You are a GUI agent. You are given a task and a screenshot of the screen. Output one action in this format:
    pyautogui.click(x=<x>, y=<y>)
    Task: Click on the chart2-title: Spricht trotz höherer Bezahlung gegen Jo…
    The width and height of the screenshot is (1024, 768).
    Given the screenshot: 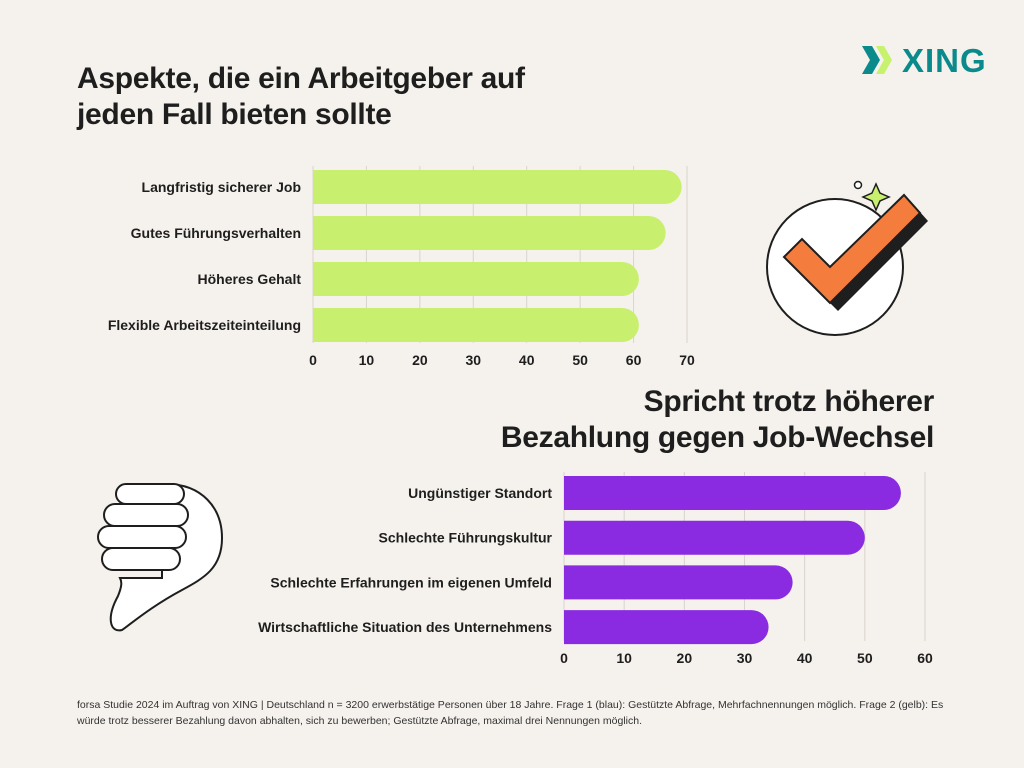 What is the action you would take?
    pyautogui.click(x=674, y=420)
    